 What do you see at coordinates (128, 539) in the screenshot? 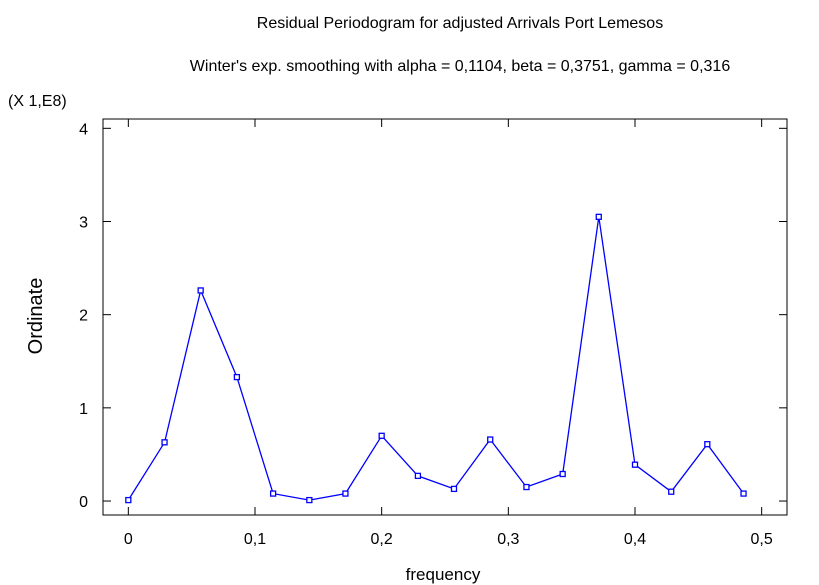
I see `x-tick-label: 0` at bounding box center [128, 539].